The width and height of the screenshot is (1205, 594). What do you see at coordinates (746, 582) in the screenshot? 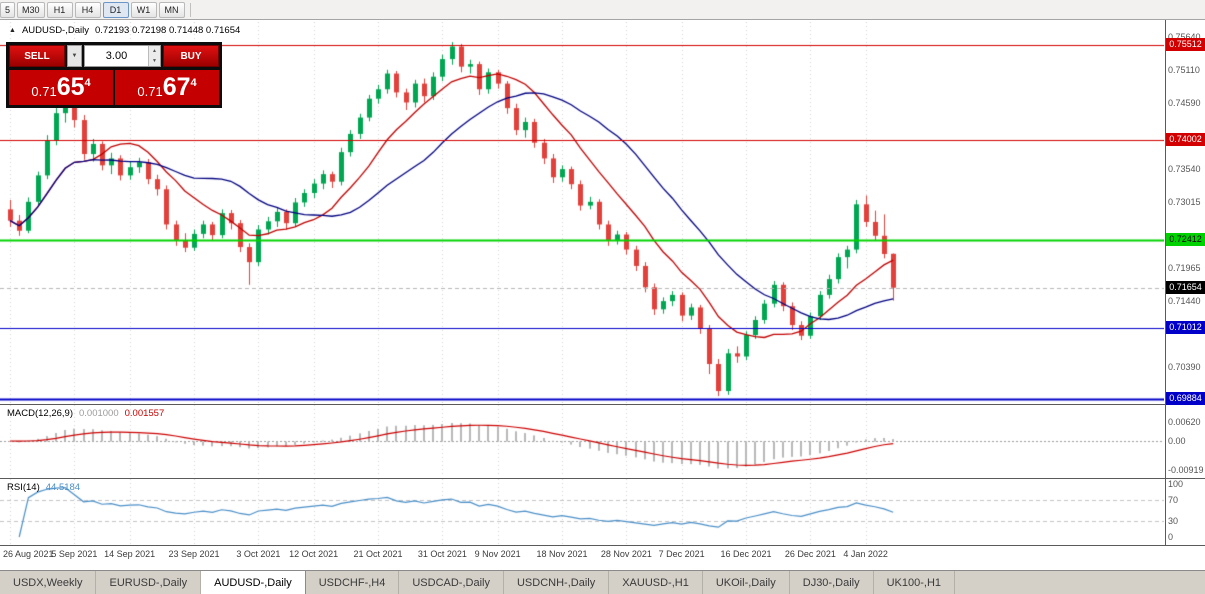
I see `chart-tab: UKOil-,Daily` at bounding box center [746, 582].